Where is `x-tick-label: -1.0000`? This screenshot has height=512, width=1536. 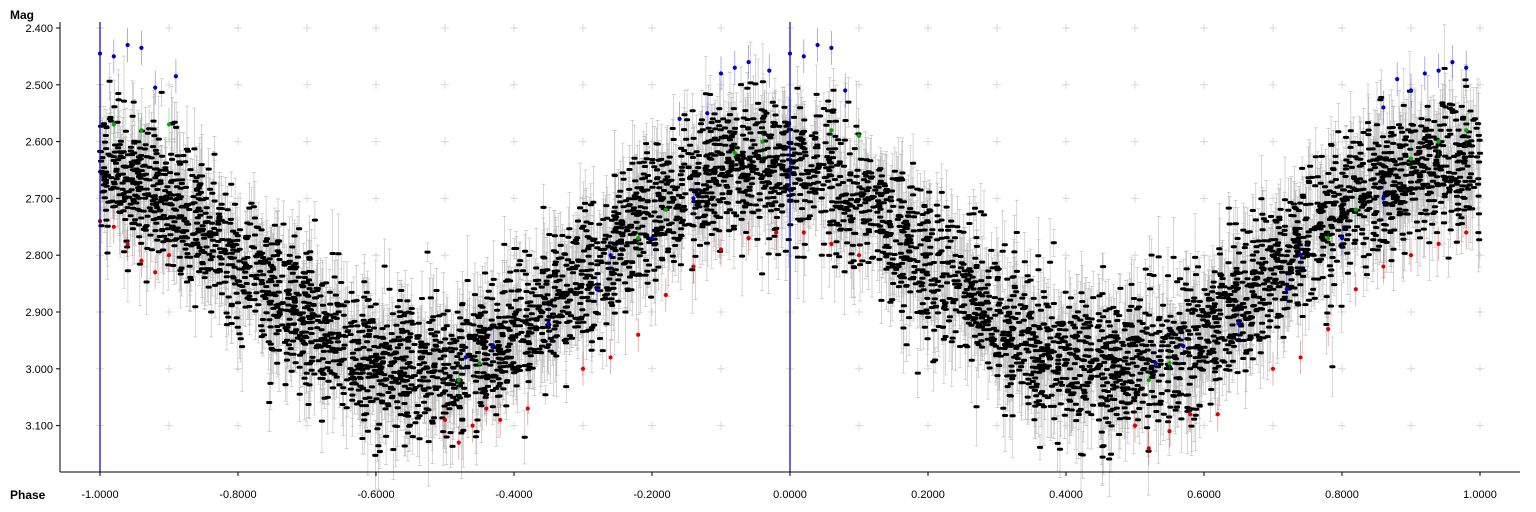
x-tick-label: -1.0000 is located at coordinates (99, 495).